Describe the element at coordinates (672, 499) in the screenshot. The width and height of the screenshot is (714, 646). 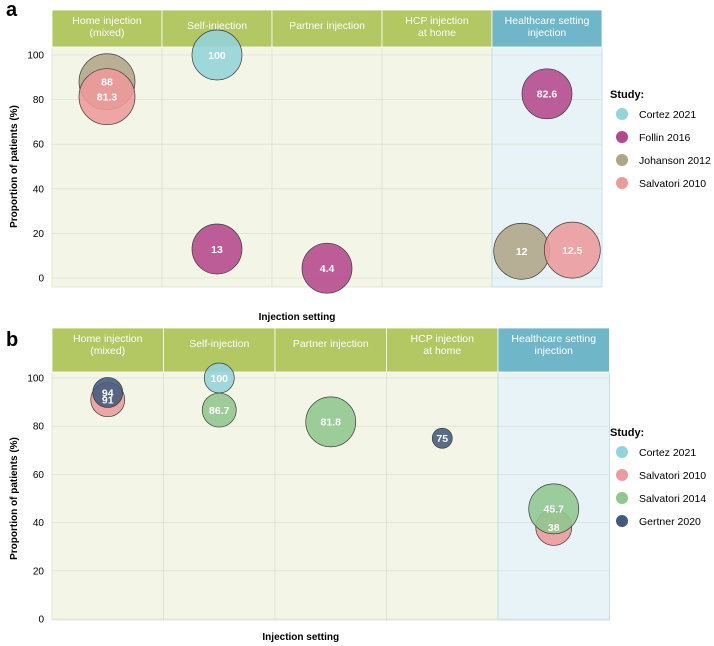
I see `legend-entry-label: Salvatori 2014` at that location.